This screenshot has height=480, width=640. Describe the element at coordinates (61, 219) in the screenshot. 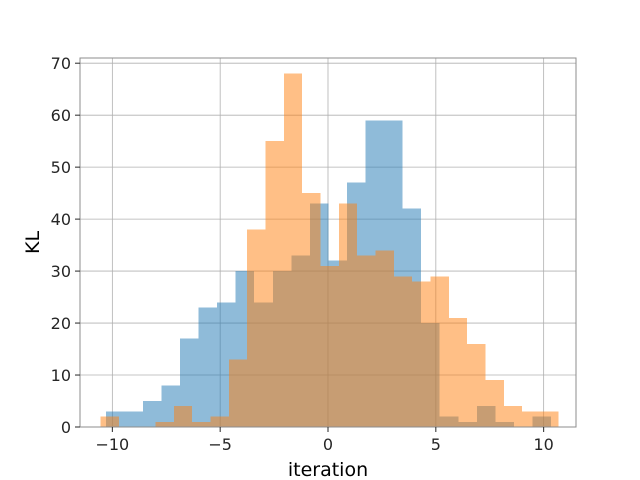

I see `y-tick-label: 40` at that location.